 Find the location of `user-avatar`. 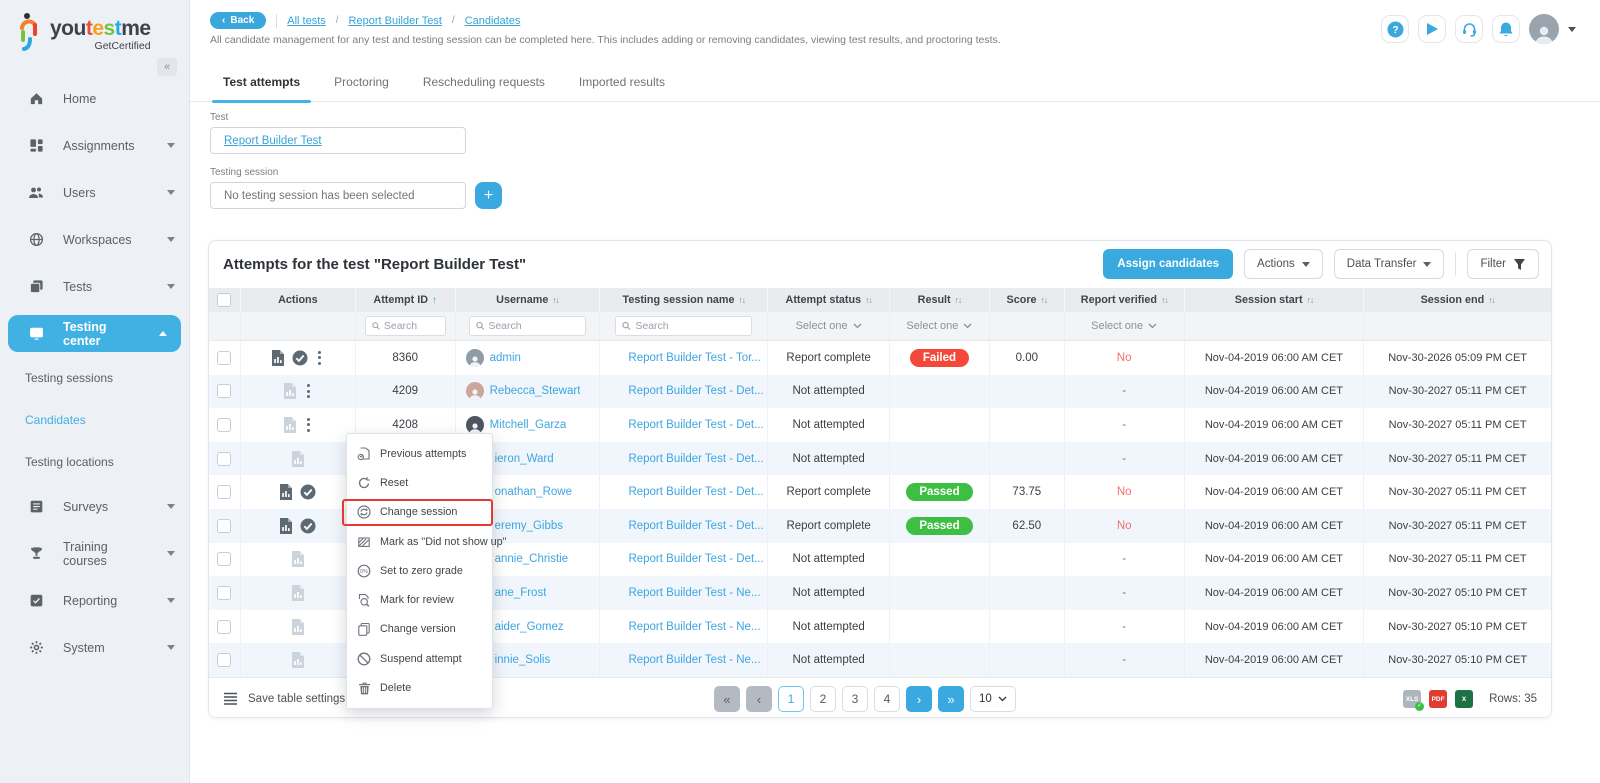

user-avatar is located at coordinates (1544, 29).